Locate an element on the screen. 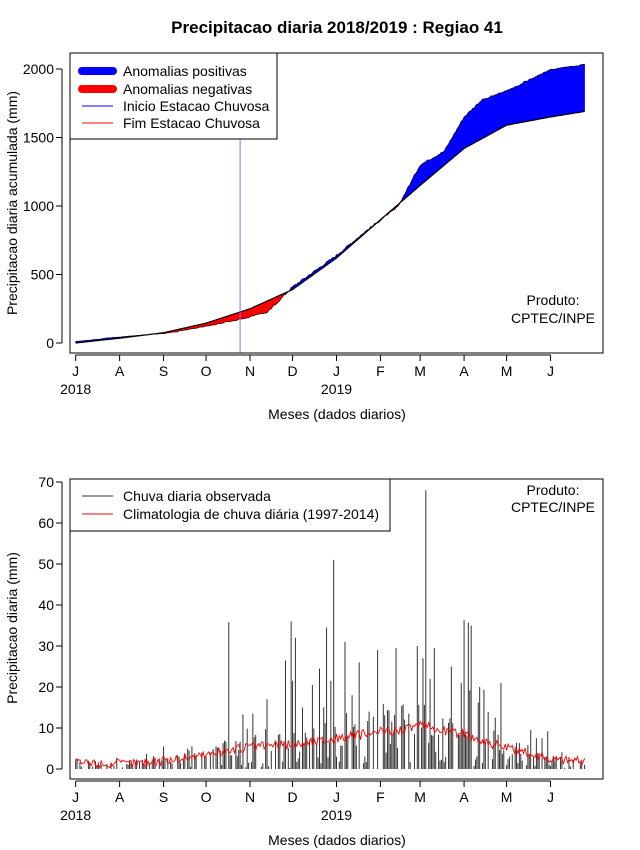 The height and width of the screenshot is (850, 640). bottom-month-label-11: J is located at coordinates (550, 797).